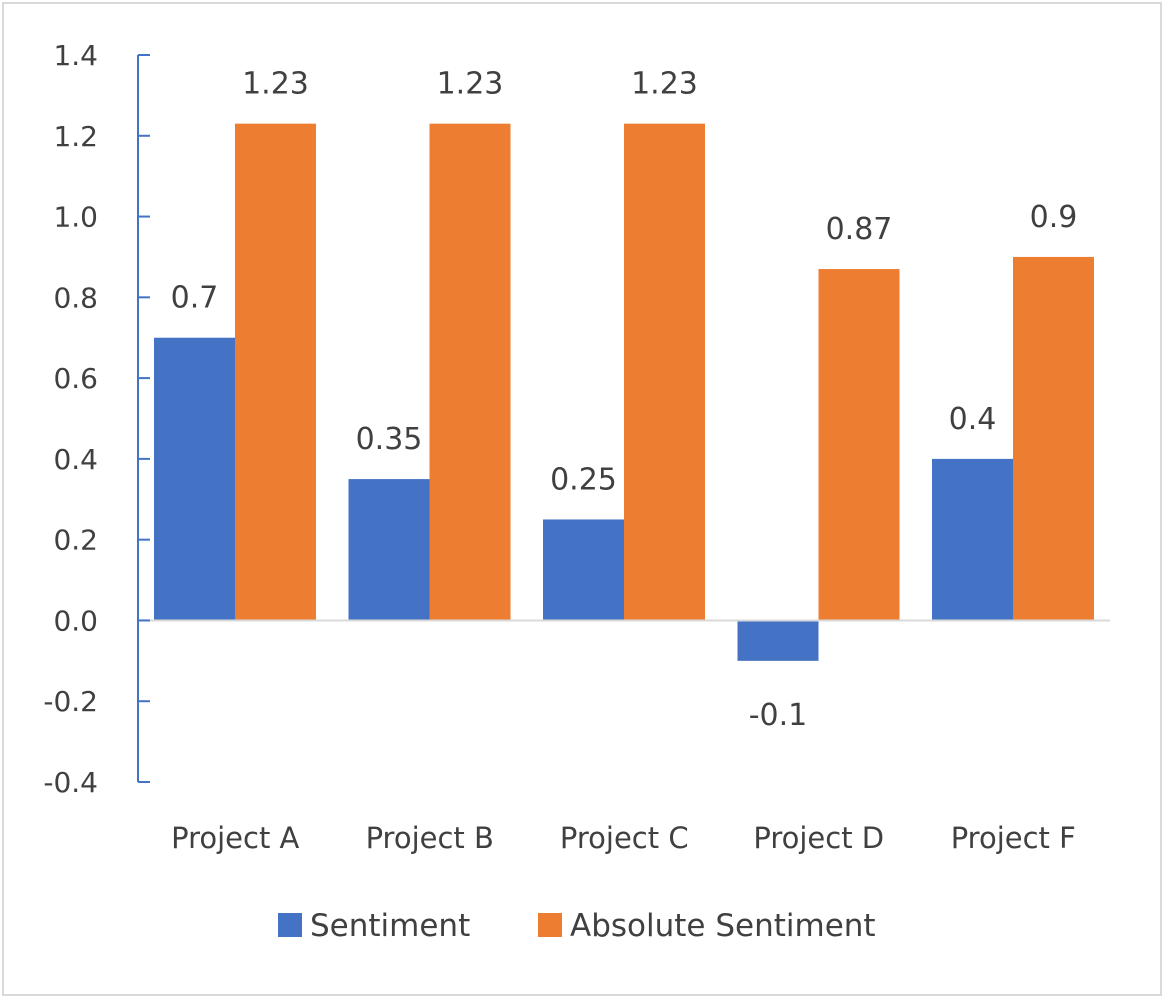 The width and height of the screenshot is (1168, 1003). I want to click on data-label-sentiment-3: 0.25, so click(583, 479).